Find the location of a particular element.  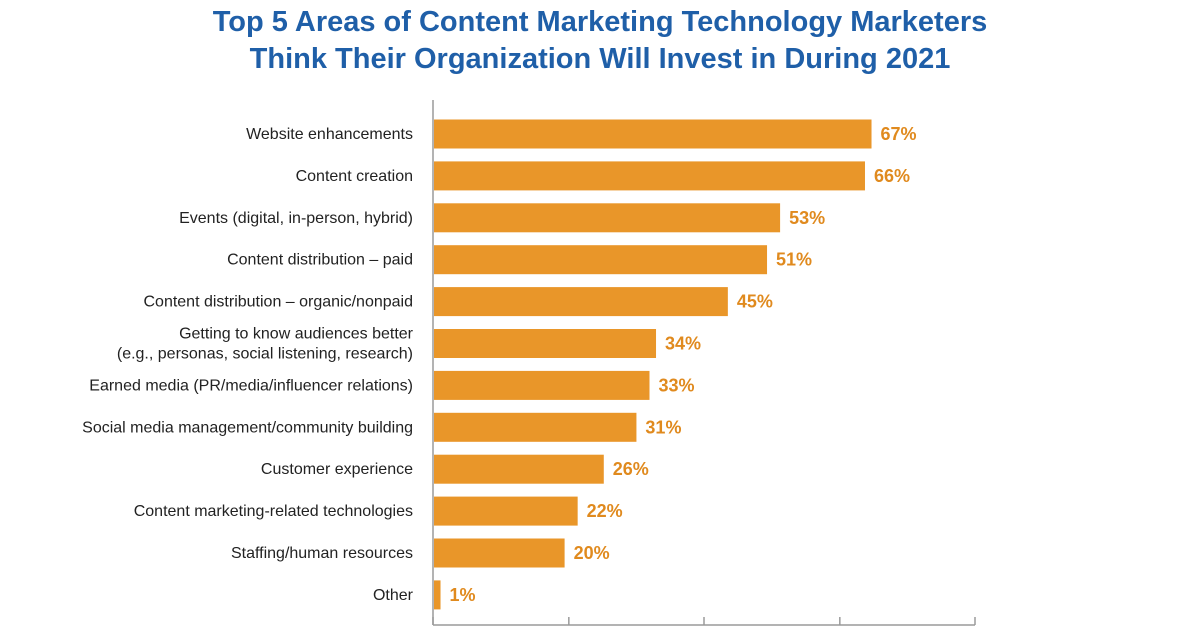

category-label: Other is located at coordinates (393, 595).